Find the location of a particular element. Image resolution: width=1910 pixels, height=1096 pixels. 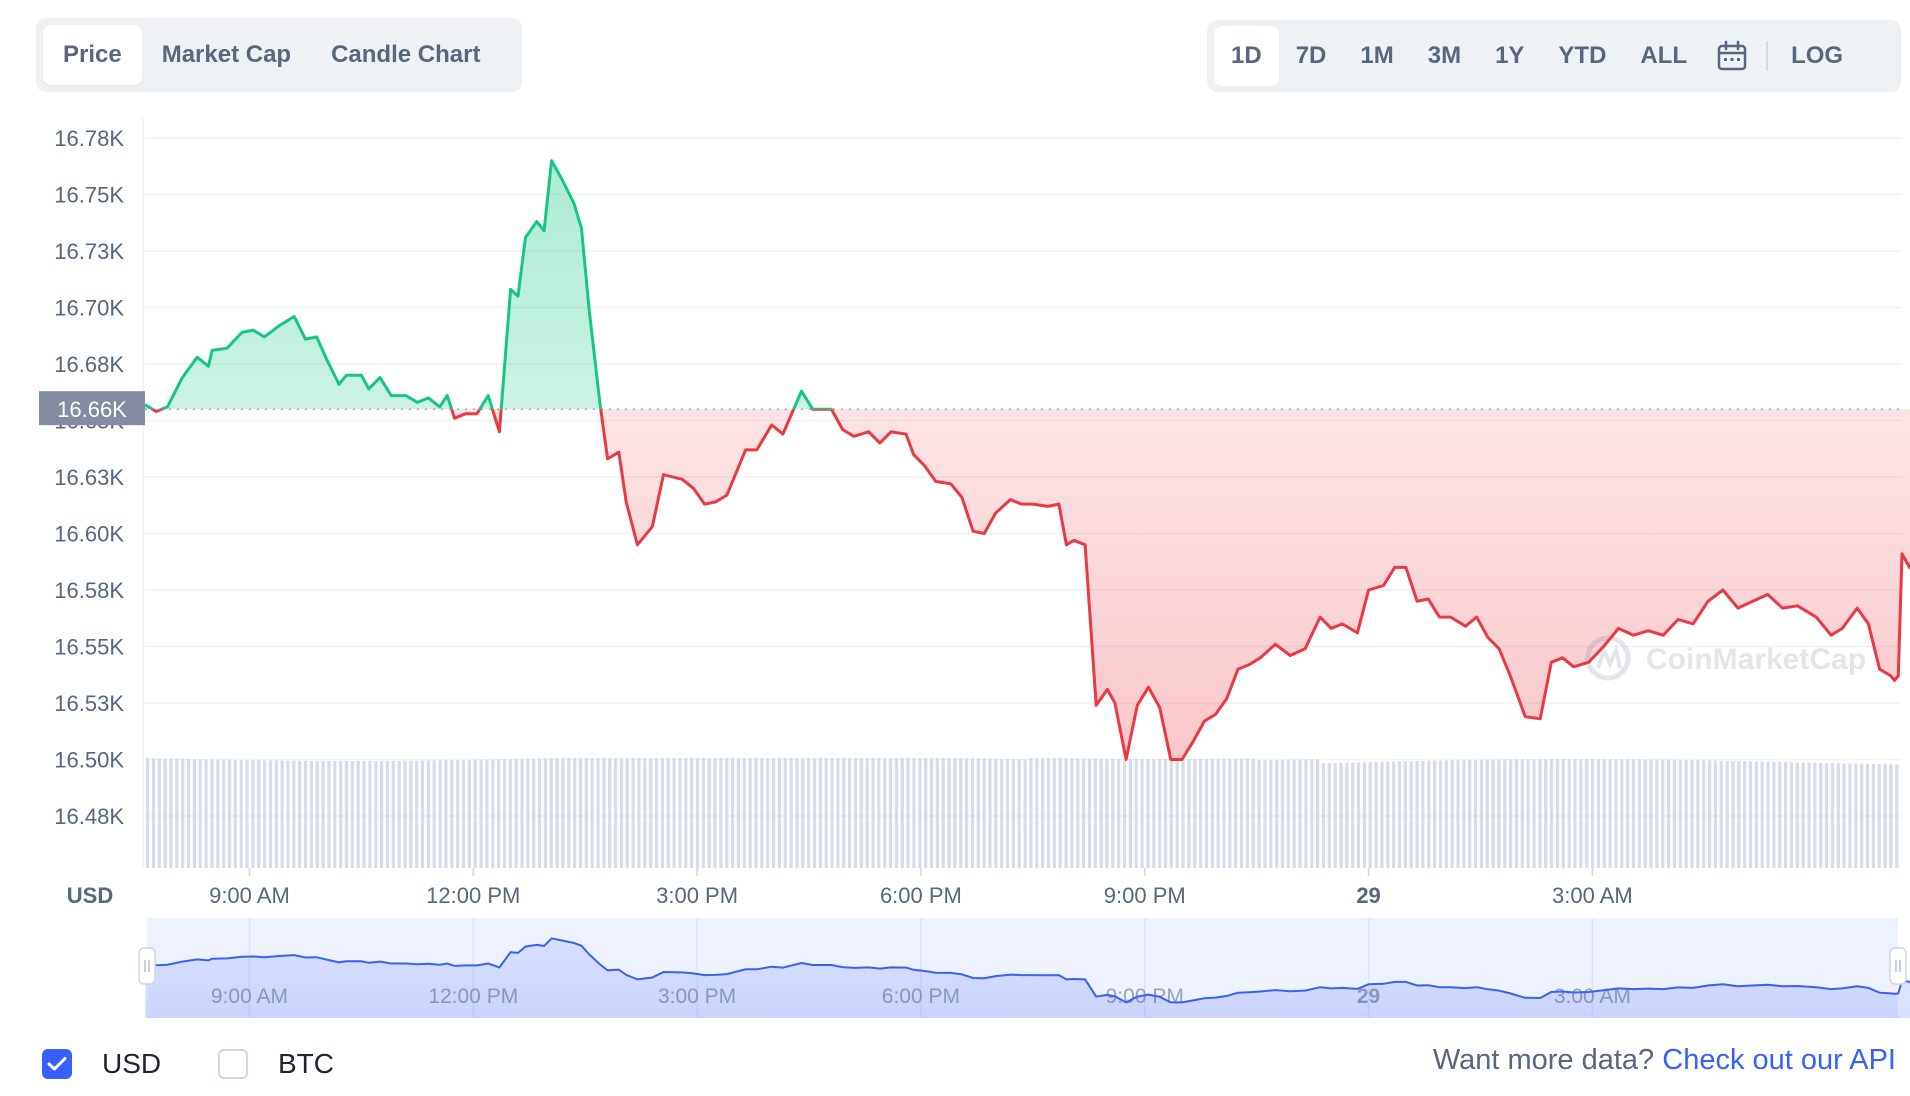

navigator-area is located at coordinates (1027, 978).